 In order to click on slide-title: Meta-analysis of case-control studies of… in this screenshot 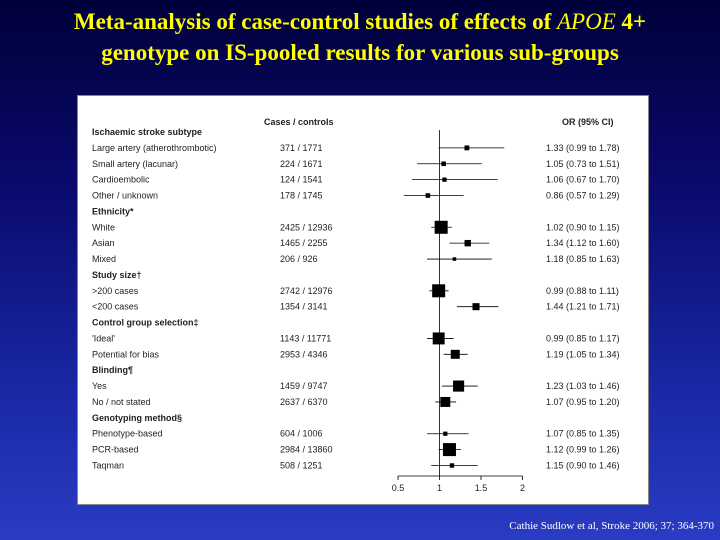, I will do `click(360, 37)`.